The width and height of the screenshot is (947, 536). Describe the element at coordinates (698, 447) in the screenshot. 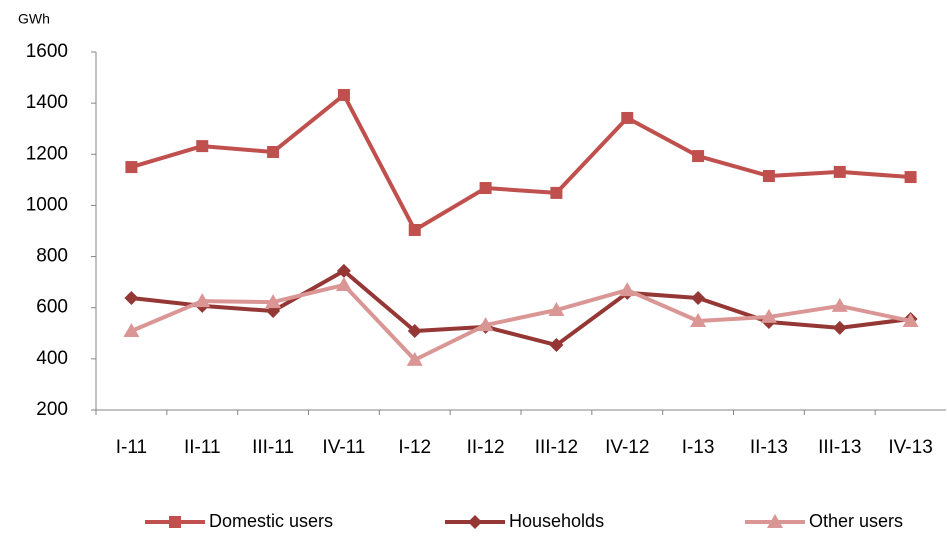

I see `x-tick-label: I-13` at that location.